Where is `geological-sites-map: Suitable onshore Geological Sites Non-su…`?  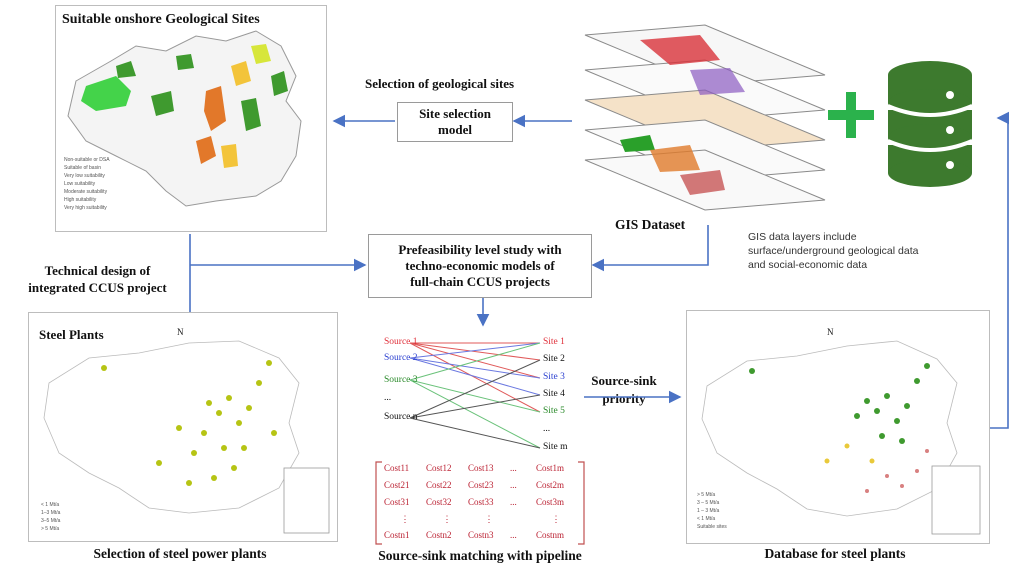
geological-sites-map: Suitable onshore Geological Sites Non-su… is located at coordinates (191, 118).